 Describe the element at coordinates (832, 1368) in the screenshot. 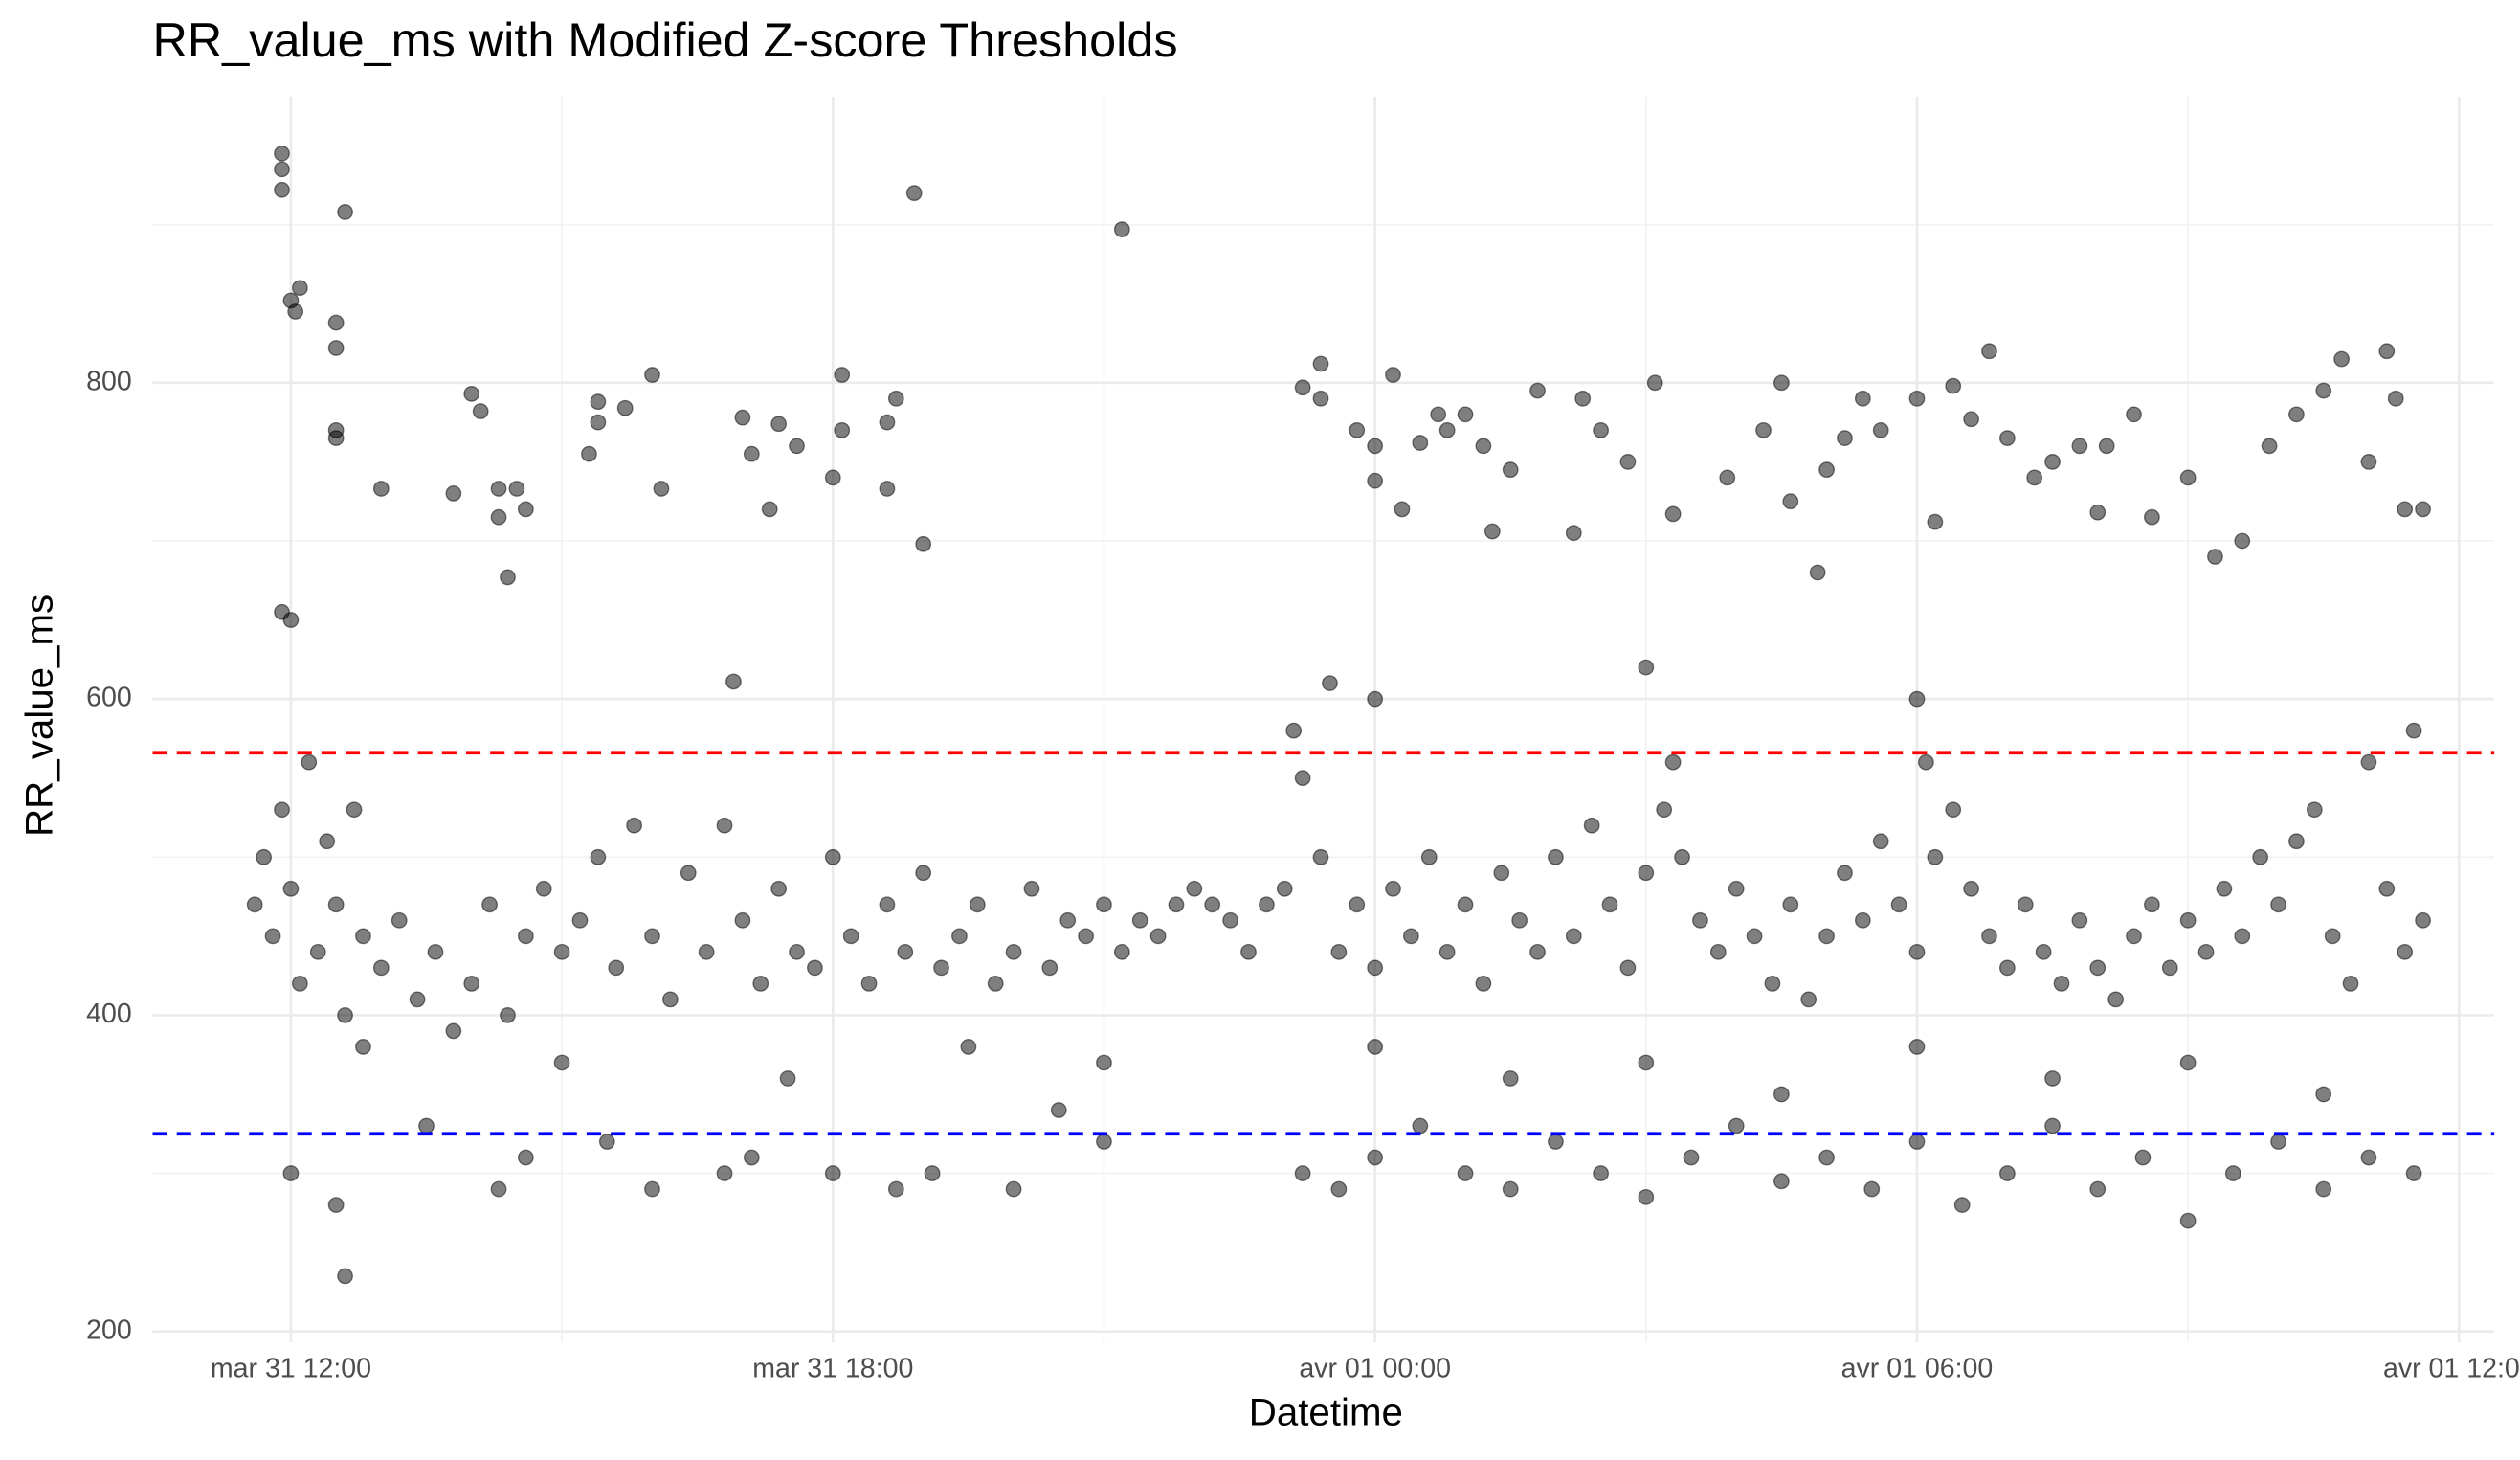

I see `x-tick-label: mar 31 18:00` at that location.